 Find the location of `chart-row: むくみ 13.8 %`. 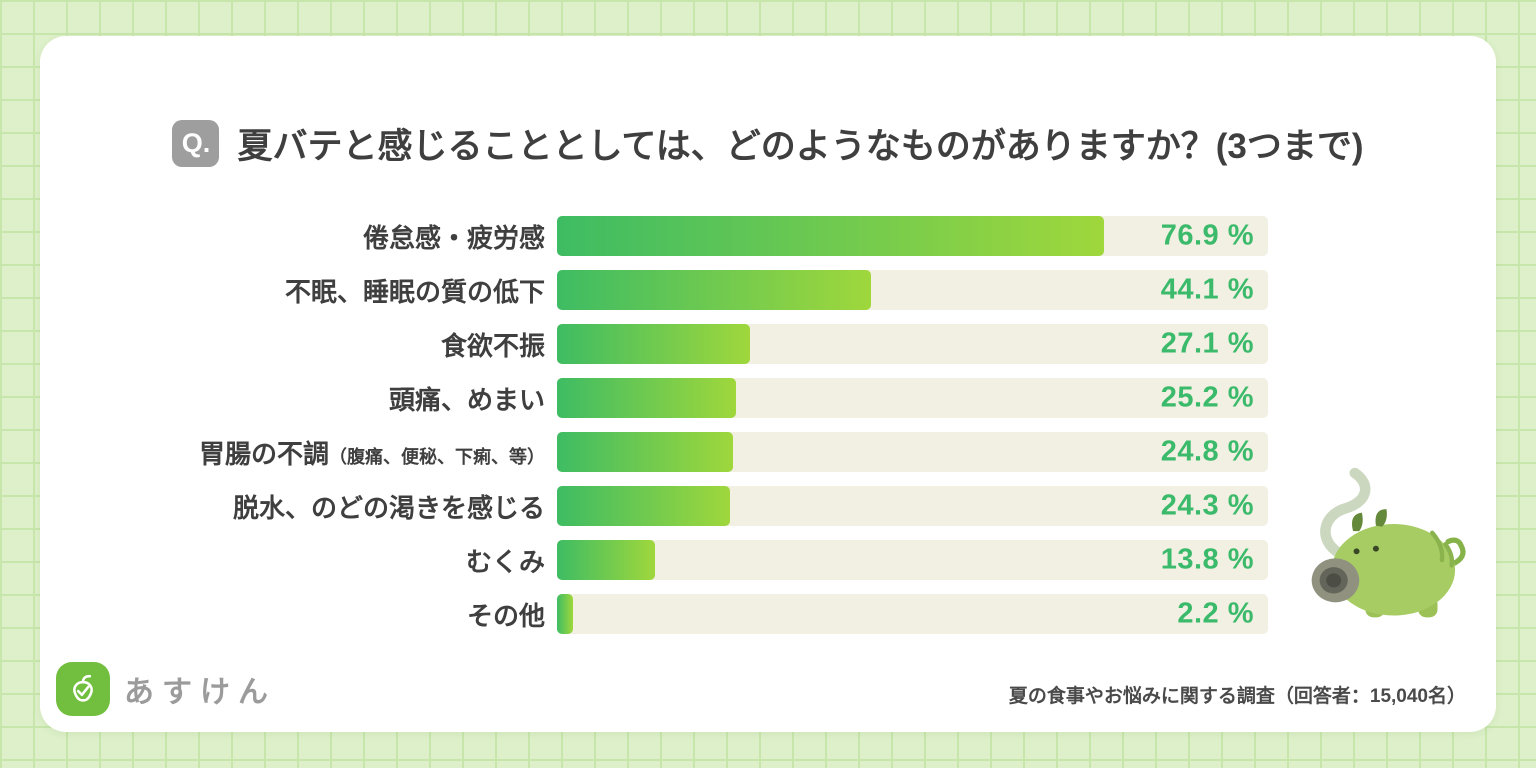

chart-row: むくみ 13.8 % is located at coordinates (654, 560).